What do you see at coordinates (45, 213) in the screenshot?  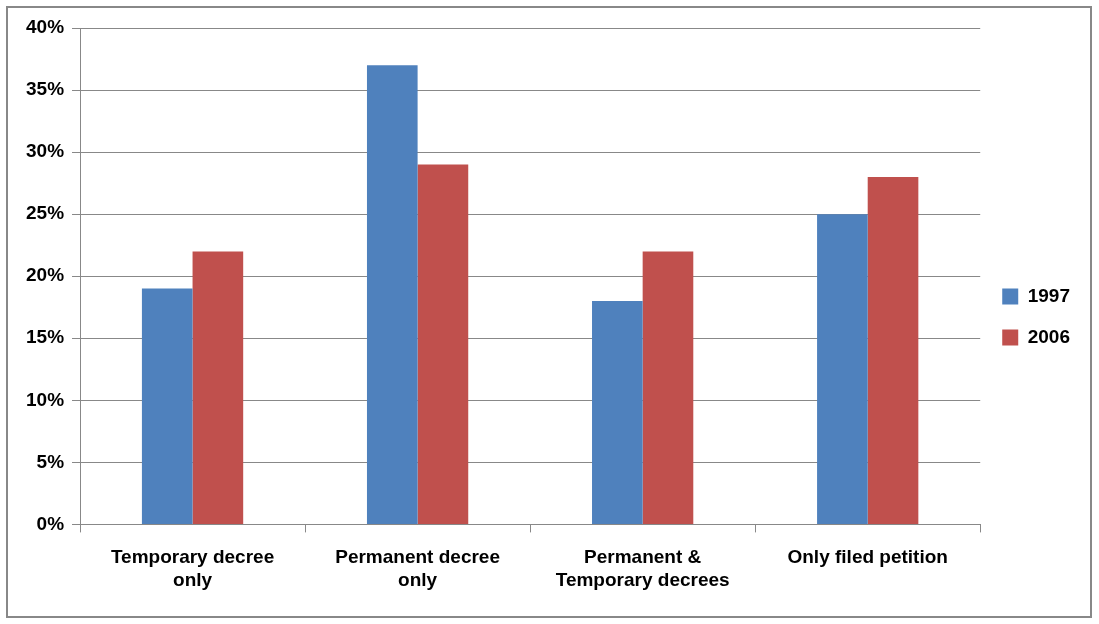 I see `y-tick-label: 25%` at bounding box center [45, 213].